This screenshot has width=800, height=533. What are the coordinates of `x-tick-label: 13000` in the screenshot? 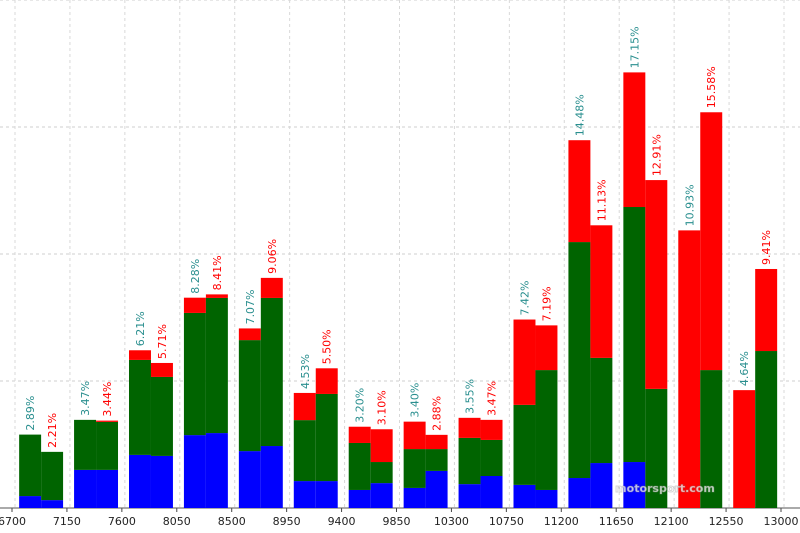 It's located at (781, 521).